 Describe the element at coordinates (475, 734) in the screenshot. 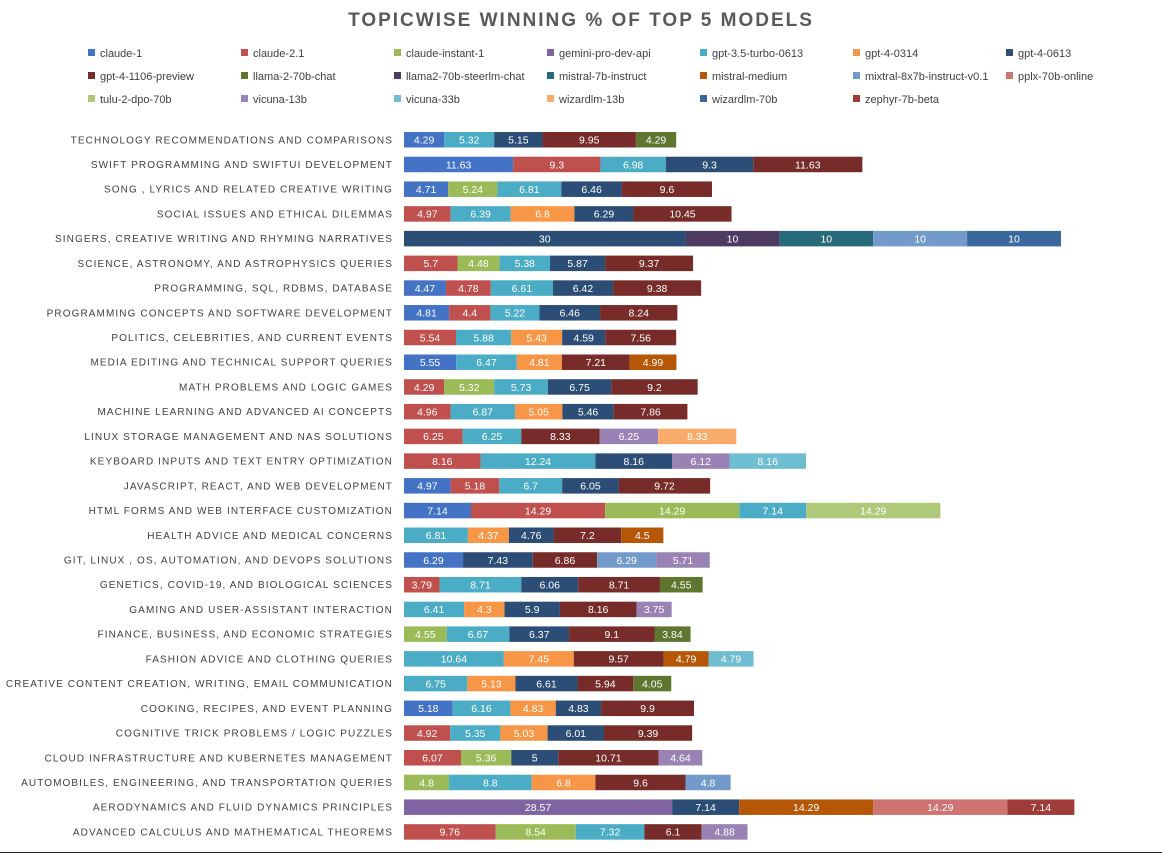

I see `bar-value-label: 5.35` at that location.